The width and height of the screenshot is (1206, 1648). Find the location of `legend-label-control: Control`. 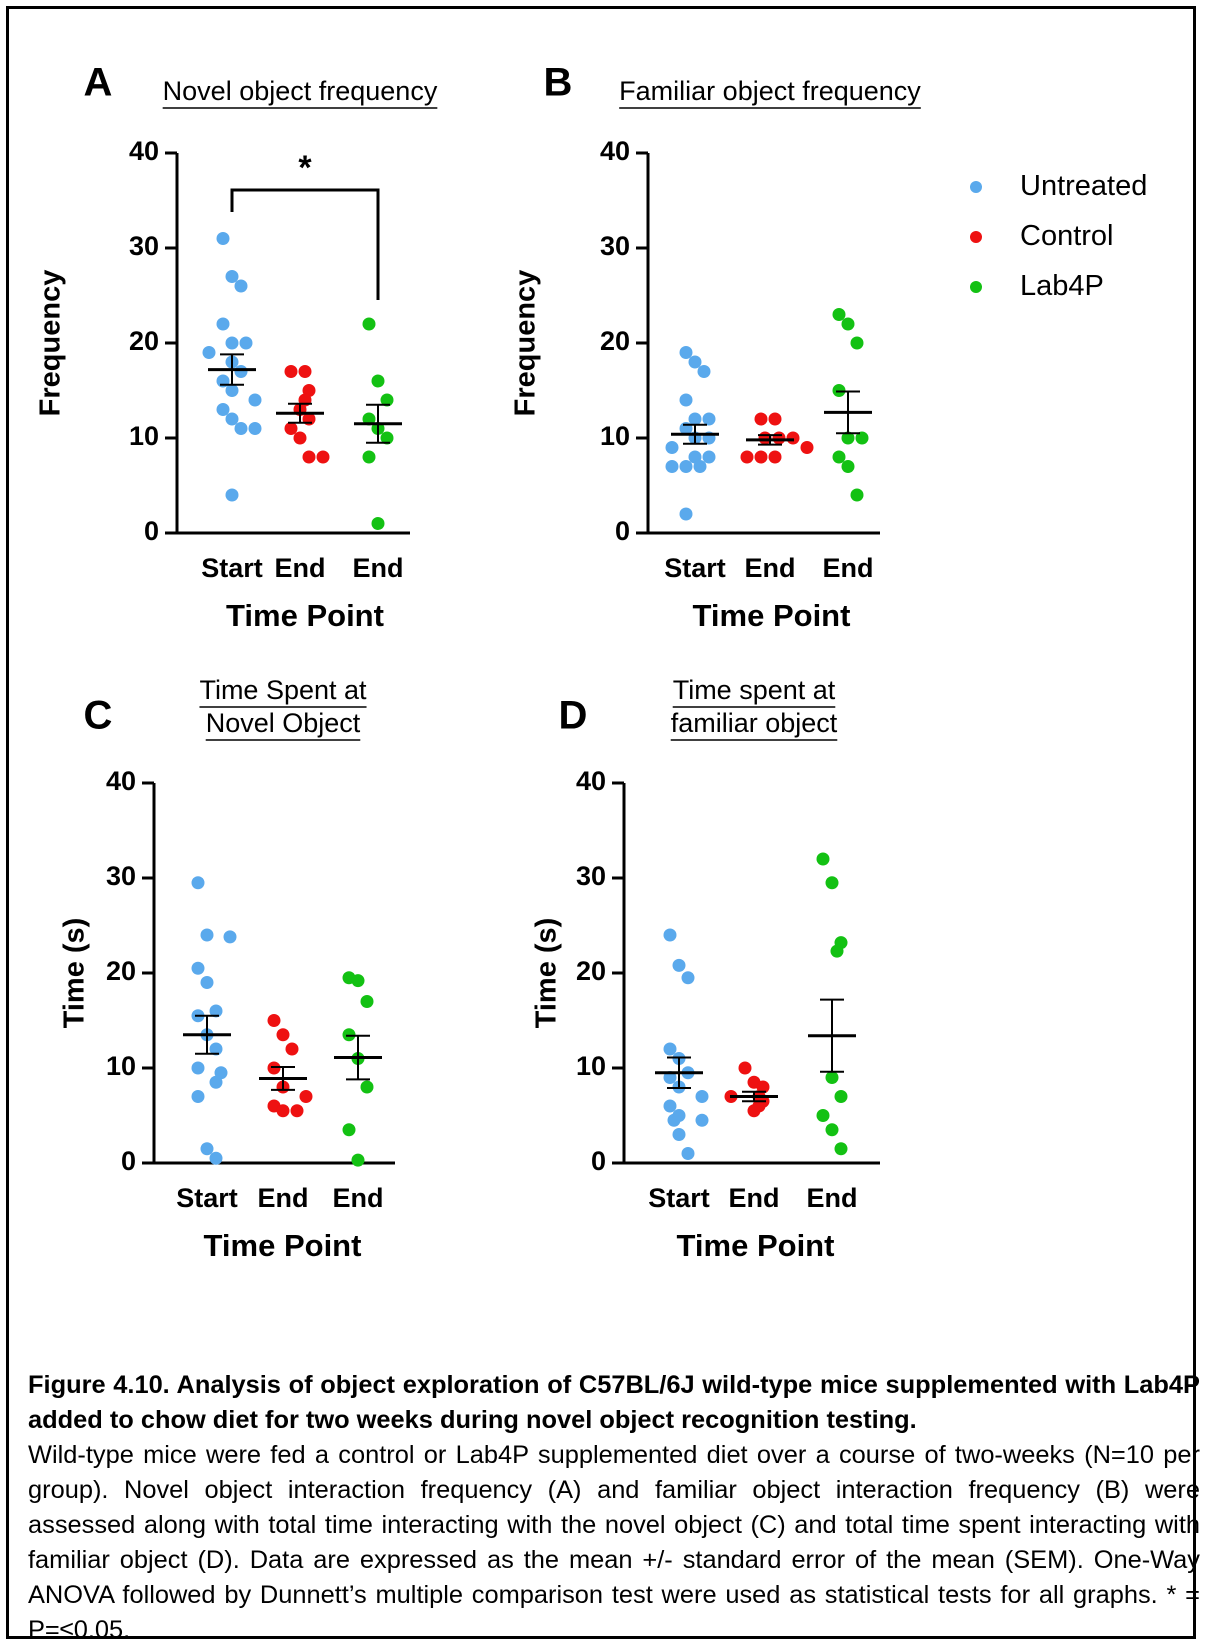

legend-label-control: Control is located at coordinates (1067, 236).